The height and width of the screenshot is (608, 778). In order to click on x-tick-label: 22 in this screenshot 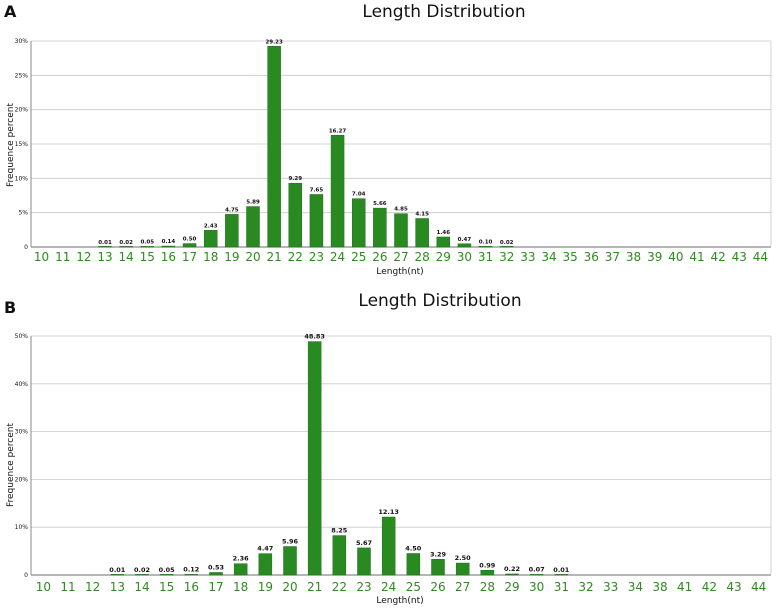, I will do `click(295, 257)`.